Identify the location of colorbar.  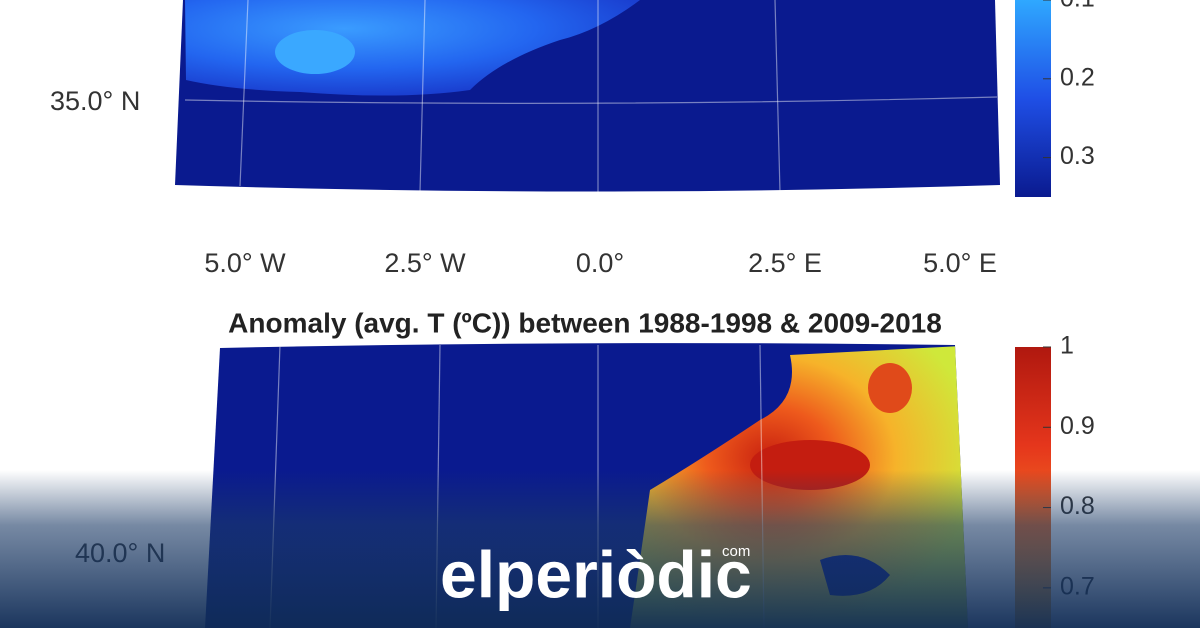
(1033, 98).